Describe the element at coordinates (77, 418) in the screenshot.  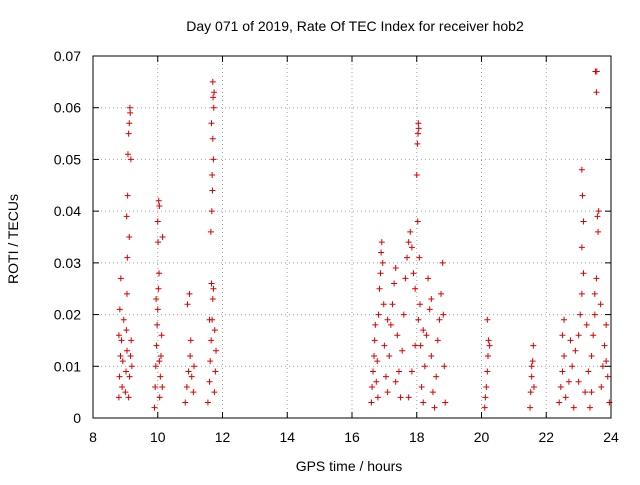
I see `y-tick-label: 0` at that location.